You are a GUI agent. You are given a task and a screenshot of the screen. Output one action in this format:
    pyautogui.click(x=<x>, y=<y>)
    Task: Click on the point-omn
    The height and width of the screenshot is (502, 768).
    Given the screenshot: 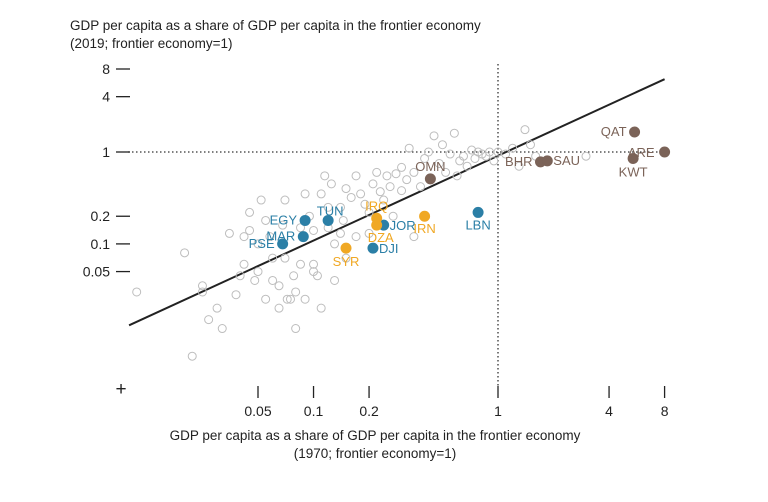 What is the action you would take?
    pyautogui.click(x=430, y=179)
    